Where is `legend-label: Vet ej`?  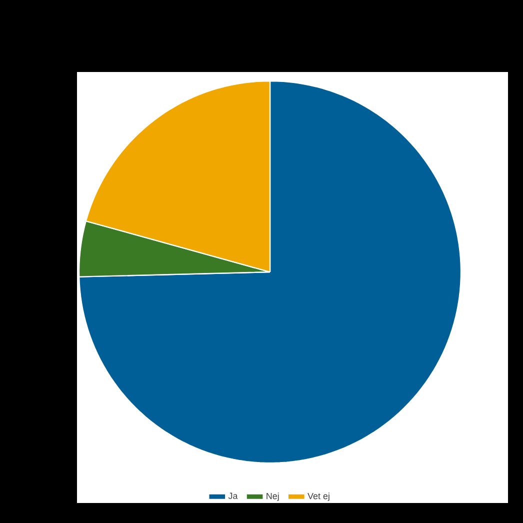
legend-label: Vet ej is located at coordinates (319, 496).